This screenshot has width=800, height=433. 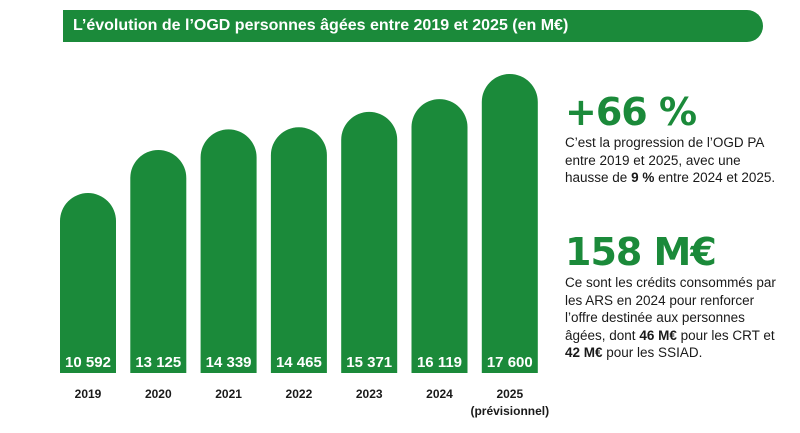 What do you see at coordinates (439, 362) in the screenshot?
I see `bar-value-label: 16 119` at bounding box center [439, 362].